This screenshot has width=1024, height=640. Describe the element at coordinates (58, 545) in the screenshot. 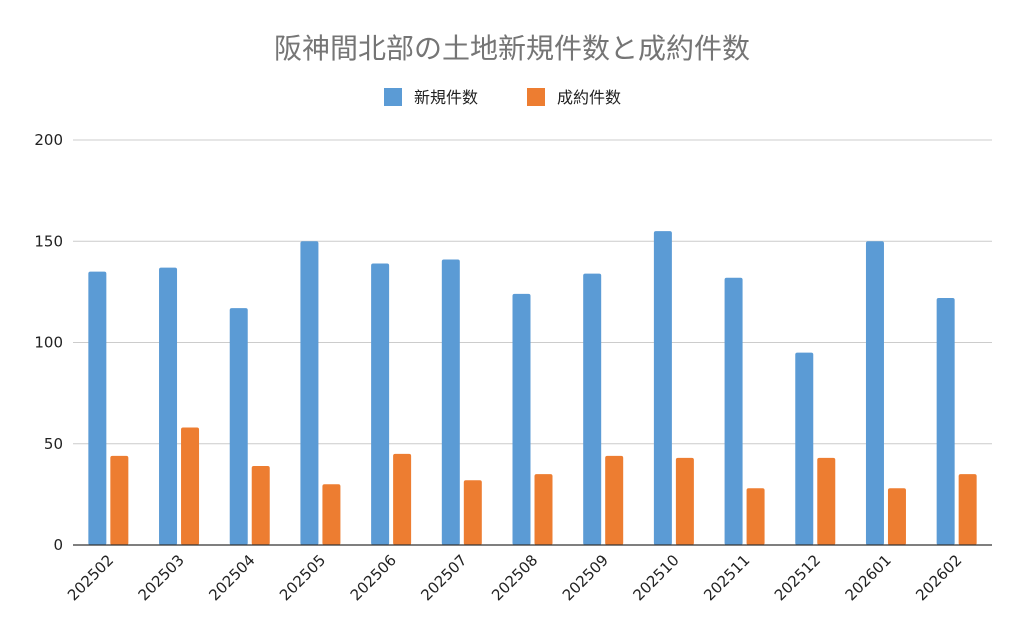

I see `y-tick-label: 0` at that location.